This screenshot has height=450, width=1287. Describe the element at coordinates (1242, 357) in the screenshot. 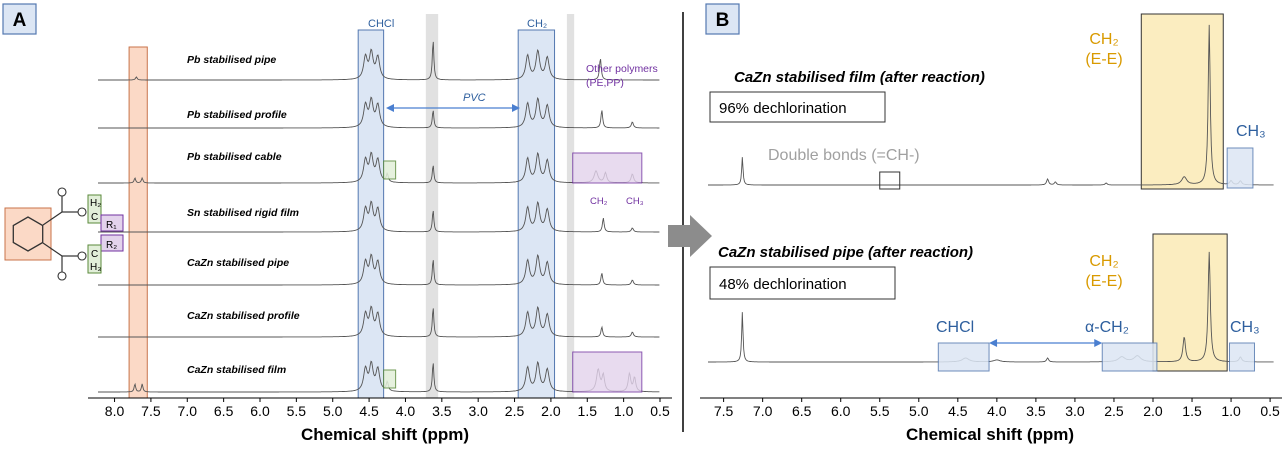

I see `ch3-box-bottom` at that location.